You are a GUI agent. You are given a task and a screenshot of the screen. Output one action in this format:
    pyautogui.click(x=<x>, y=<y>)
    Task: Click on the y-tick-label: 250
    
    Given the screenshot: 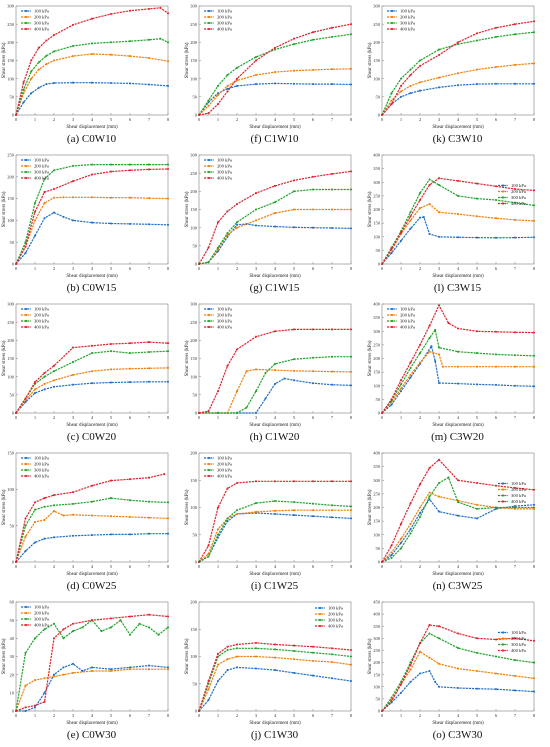 What is the action you would take?
    pyautogui.click(x=377, y=493)
    